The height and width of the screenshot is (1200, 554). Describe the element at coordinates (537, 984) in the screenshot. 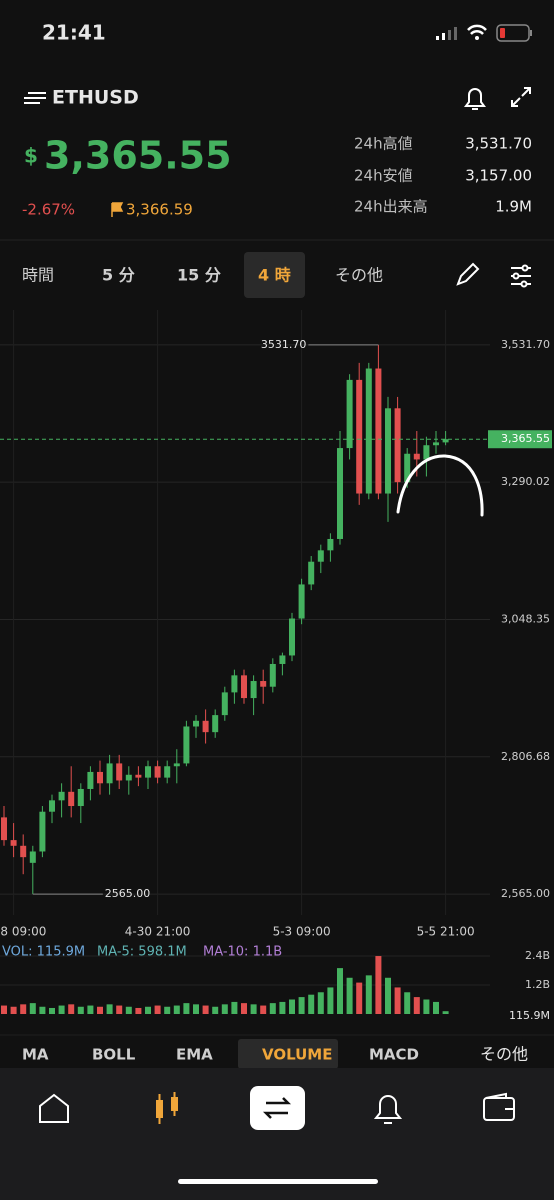

I see `y-tick-label: 1.2B` at that location.